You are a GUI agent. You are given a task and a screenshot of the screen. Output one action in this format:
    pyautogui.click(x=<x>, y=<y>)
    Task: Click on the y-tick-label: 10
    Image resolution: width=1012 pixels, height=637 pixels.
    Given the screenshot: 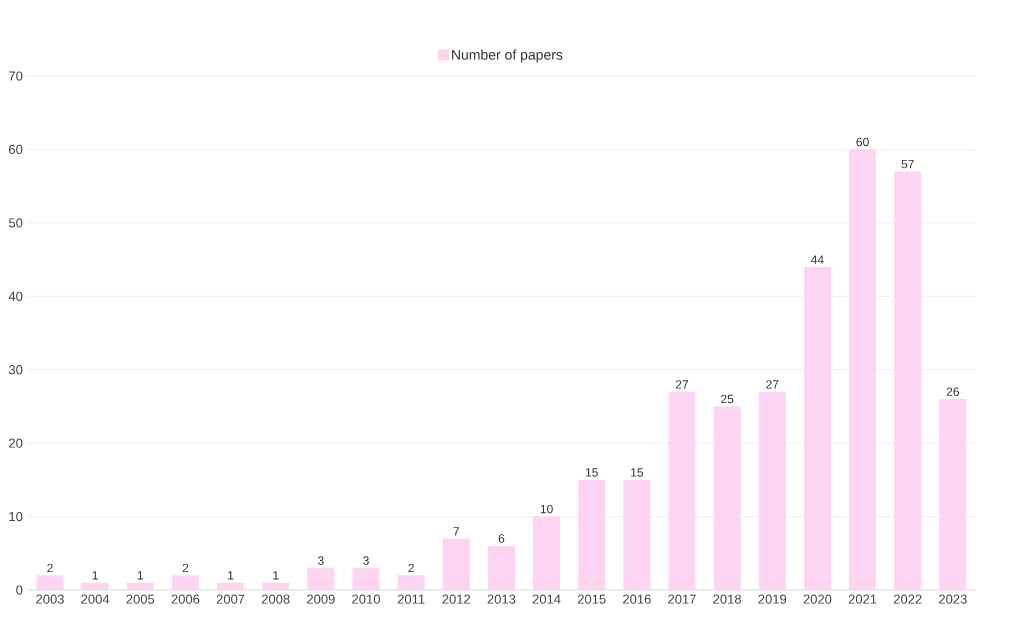 What is the action you would take?
    pyautogui.click(x=16, y=516)
    